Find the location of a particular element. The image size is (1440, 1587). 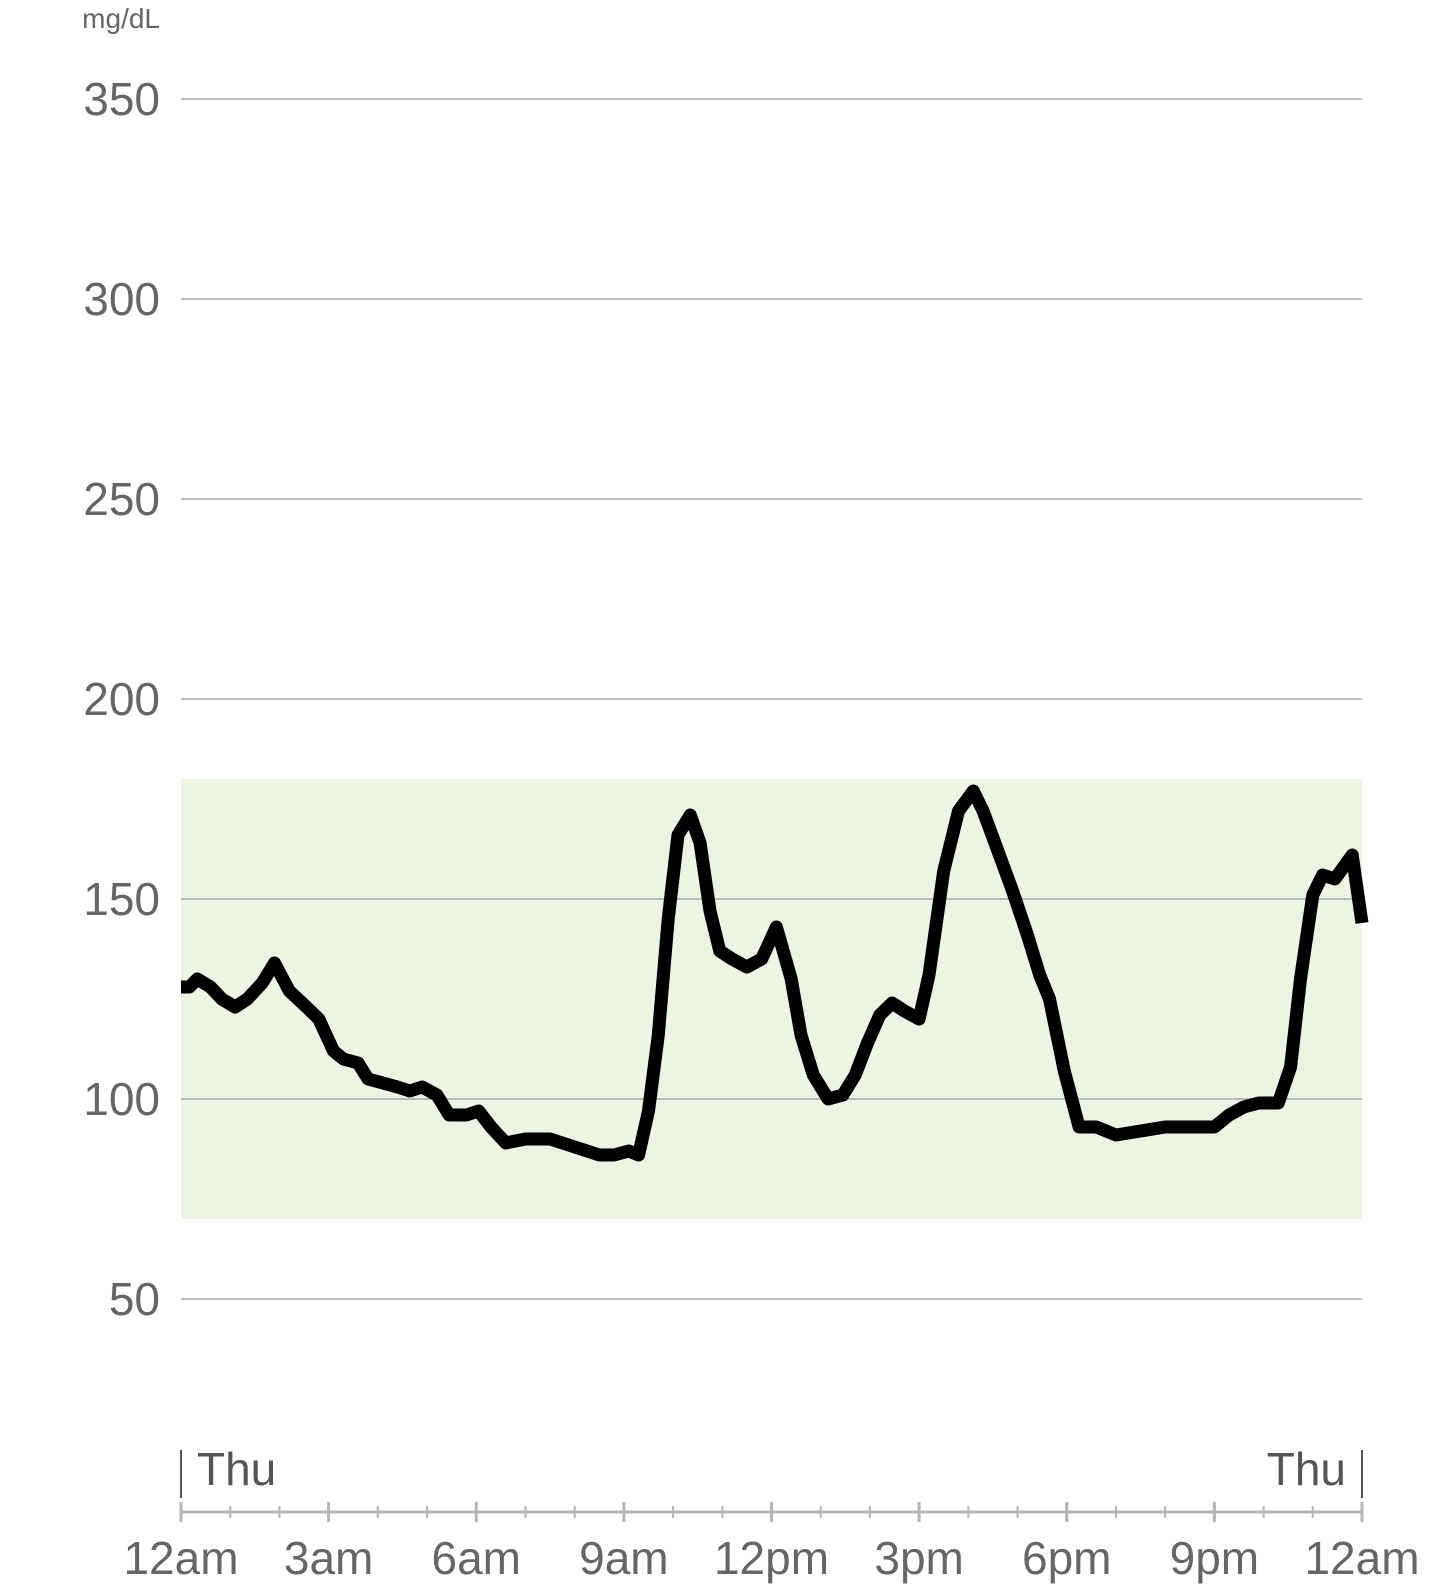

y-tick-label: 200 is located at coordinates (121, 699).